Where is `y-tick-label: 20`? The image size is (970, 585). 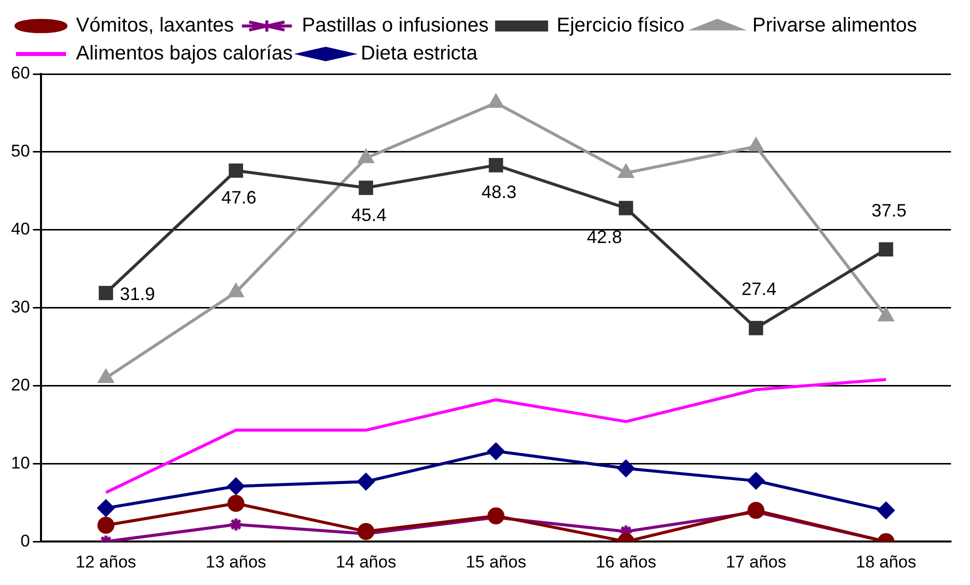
y-tick-label: 20 is located at coordinates (20, 384).